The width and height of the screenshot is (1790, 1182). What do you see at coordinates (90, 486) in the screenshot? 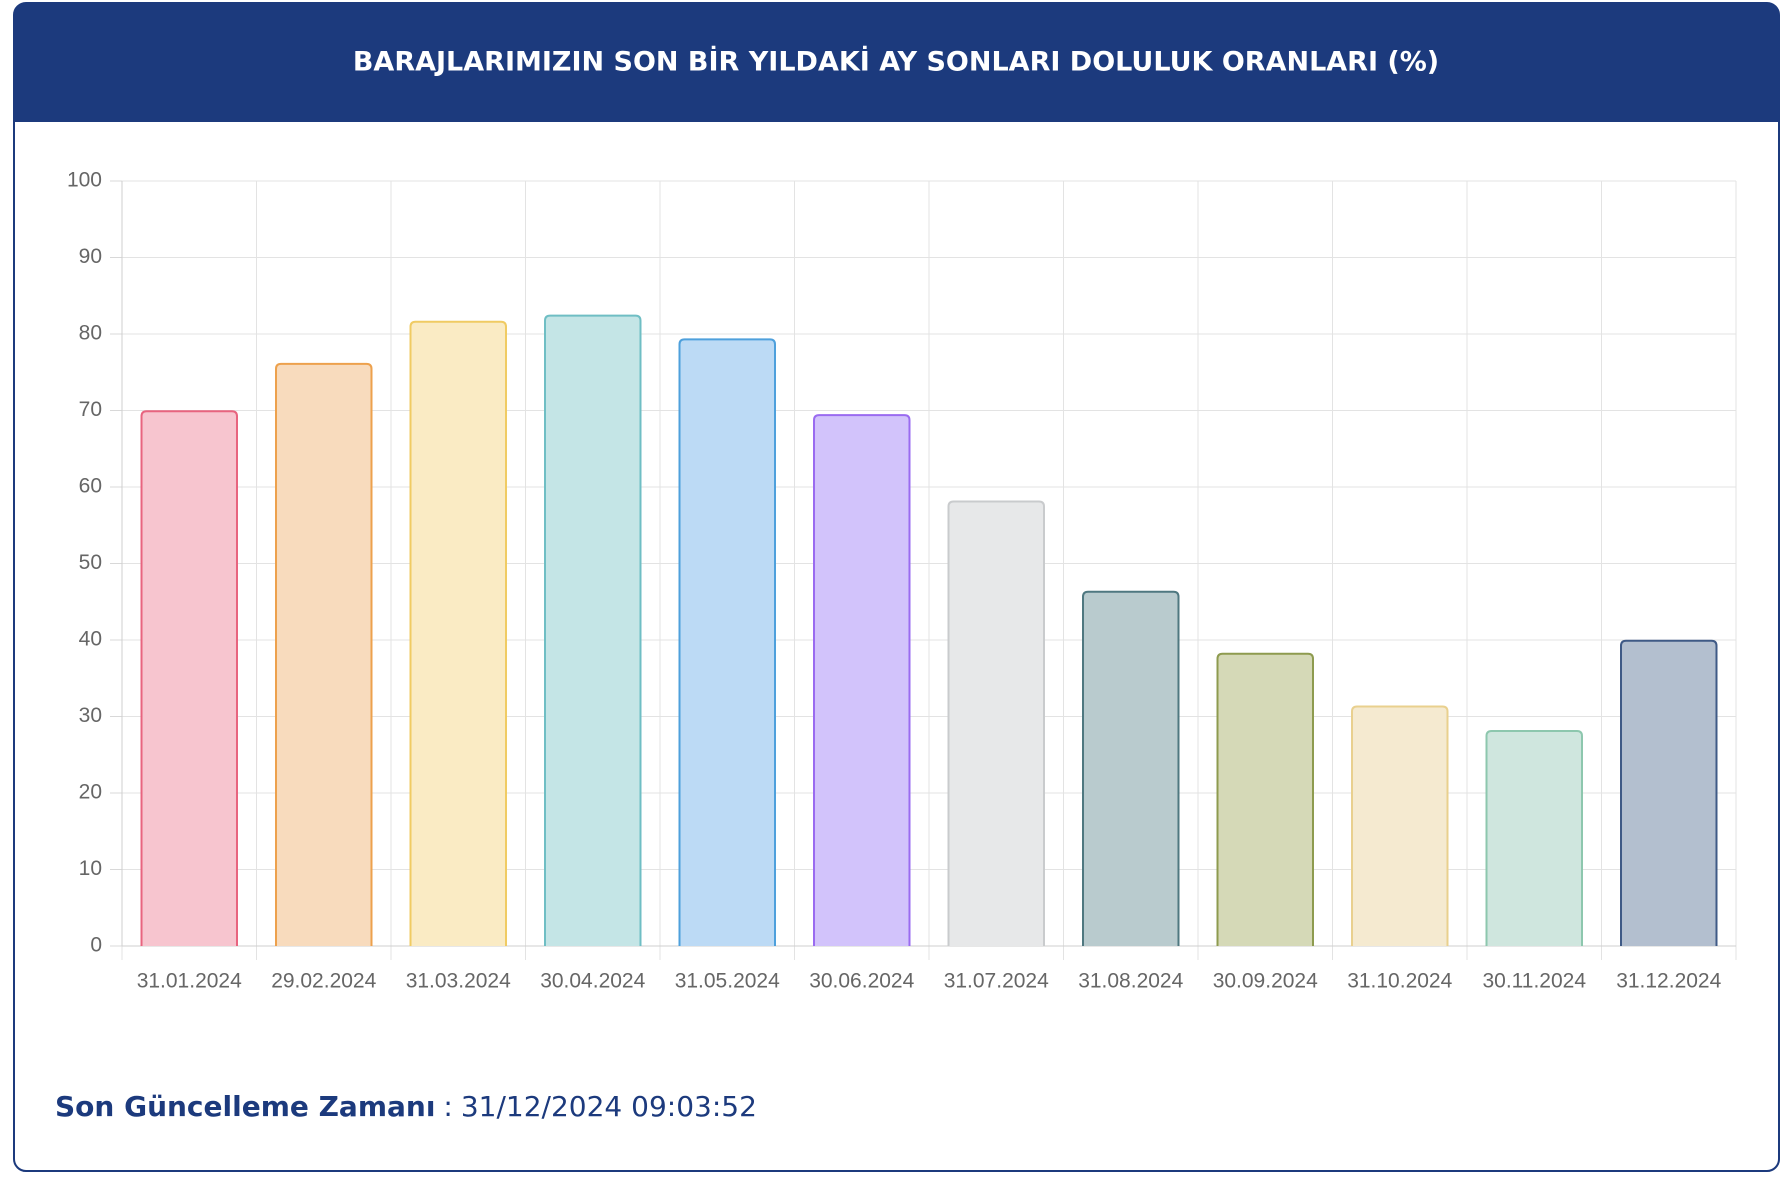
I see `y-tick-label: 60` at bounding box center [90, 486].